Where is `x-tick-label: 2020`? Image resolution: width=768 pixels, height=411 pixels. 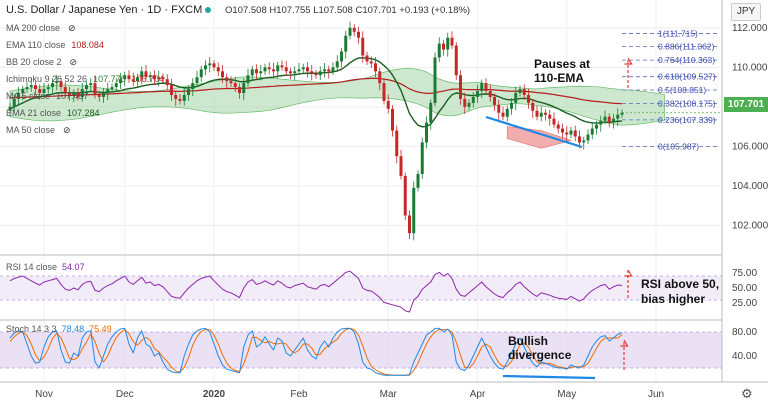 x-tick-label: 2020 is located at coordinates (214, 394).